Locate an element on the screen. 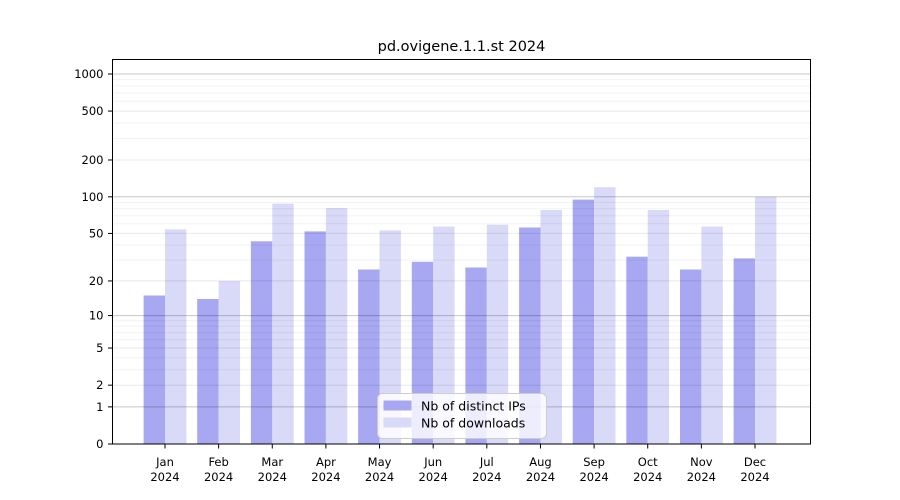 The height and width of the screenshot is (500, 900). y-tick-label: 0 is located at coordinates (99, 444).